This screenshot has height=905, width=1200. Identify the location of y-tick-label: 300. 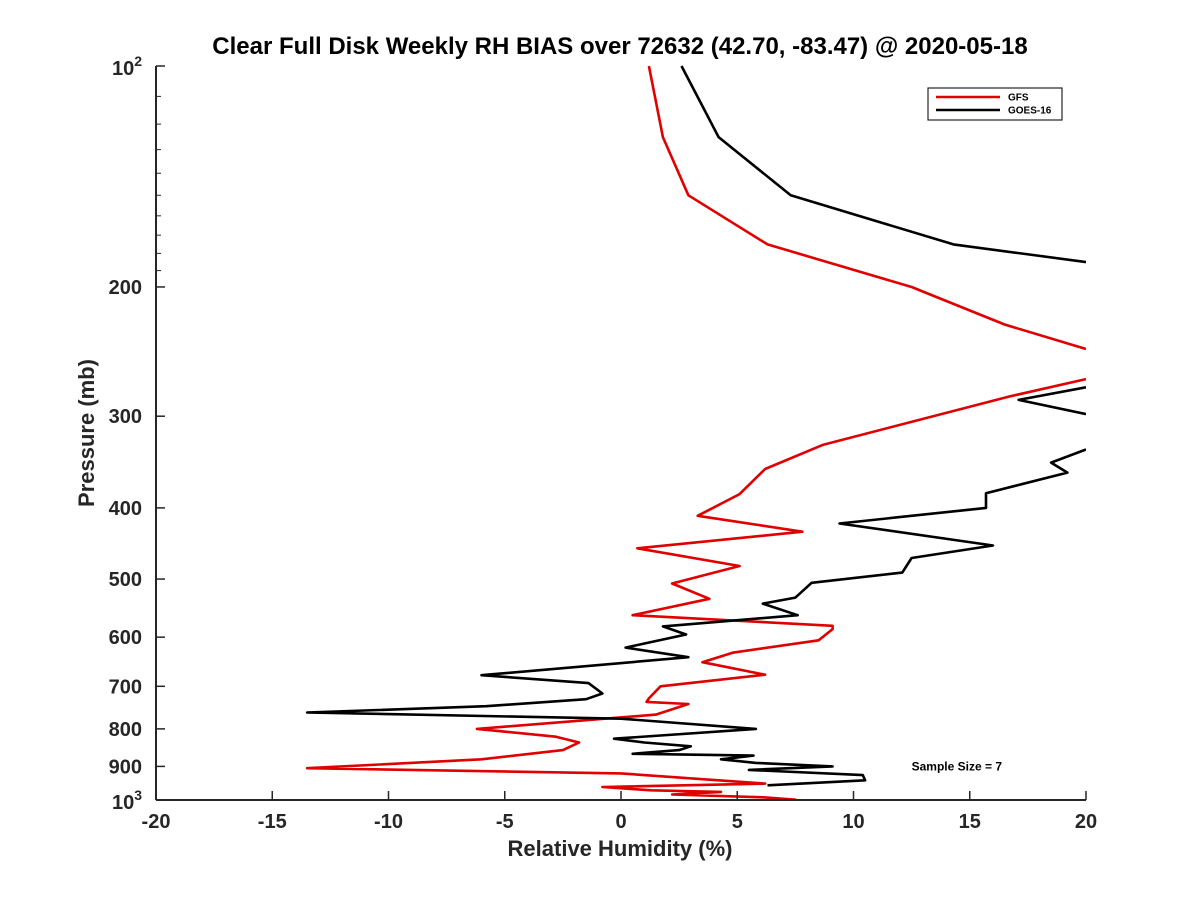
(125, 417).